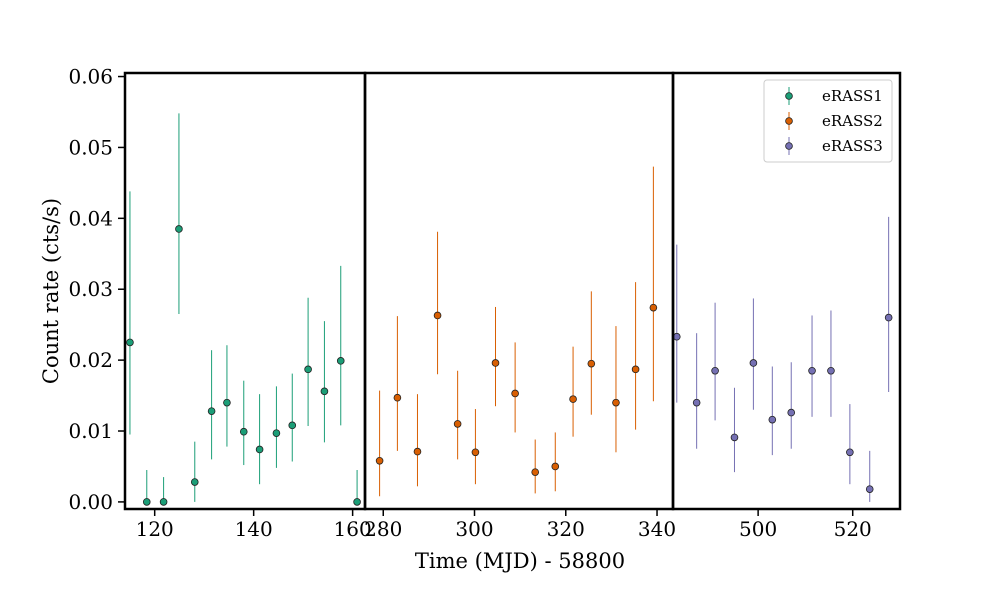 The width and height of the screenshot is (1000, 605). I want to click on x-tick-label: 140, so click(254, 529).